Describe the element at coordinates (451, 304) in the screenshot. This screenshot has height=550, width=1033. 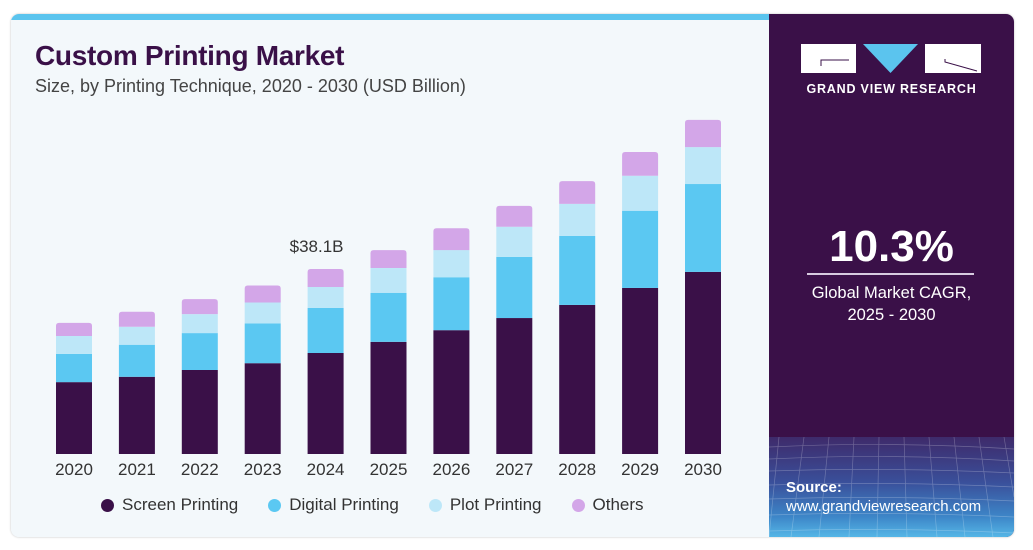
I see `bar-segment-digital-printing-2026` at that location.